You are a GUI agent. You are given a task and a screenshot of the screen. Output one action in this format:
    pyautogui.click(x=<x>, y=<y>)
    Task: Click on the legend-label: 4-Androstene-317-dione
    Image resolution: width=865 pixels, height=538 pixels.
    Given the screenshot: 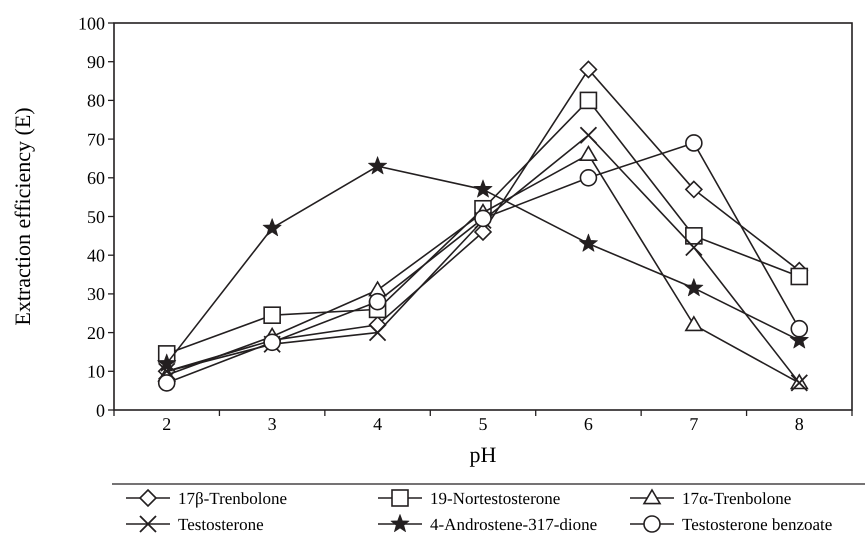 What is the action you would take?
    pyautogui.click(x=514, y=524)
    